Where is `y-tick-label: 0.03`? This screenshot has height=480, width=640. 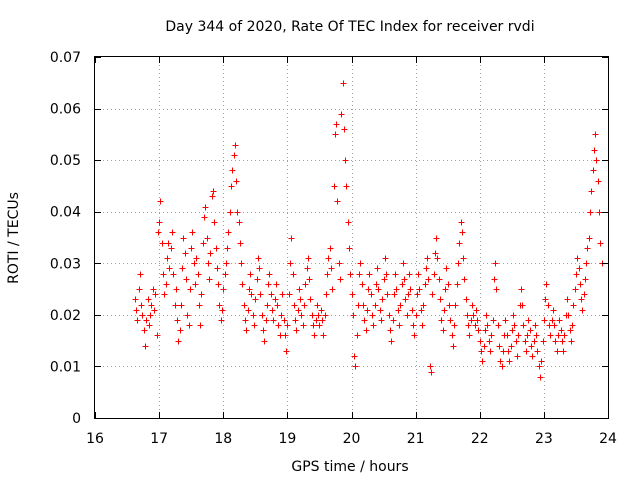
y-tick-label: 0.03 is located at coordinates (65, 264).